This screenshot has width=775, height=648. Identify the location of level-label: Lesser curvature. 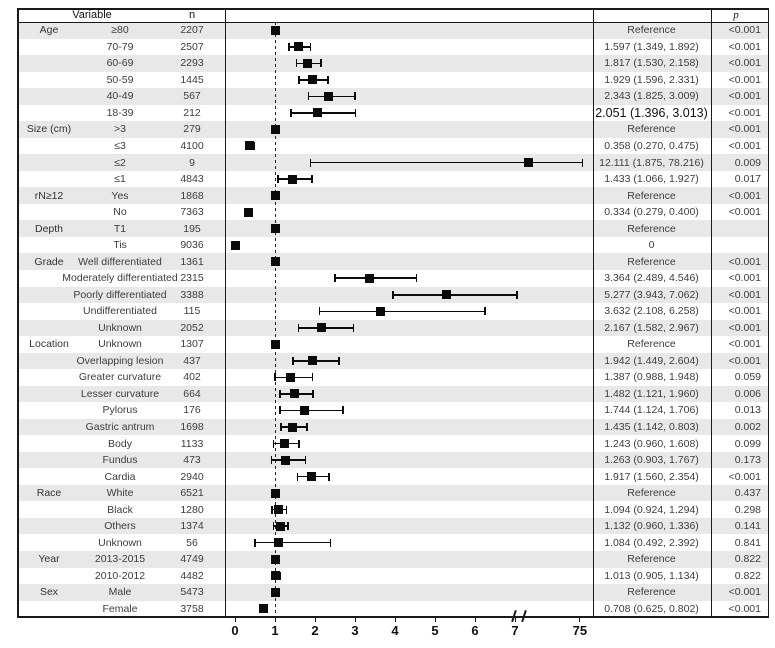
(120, 393).